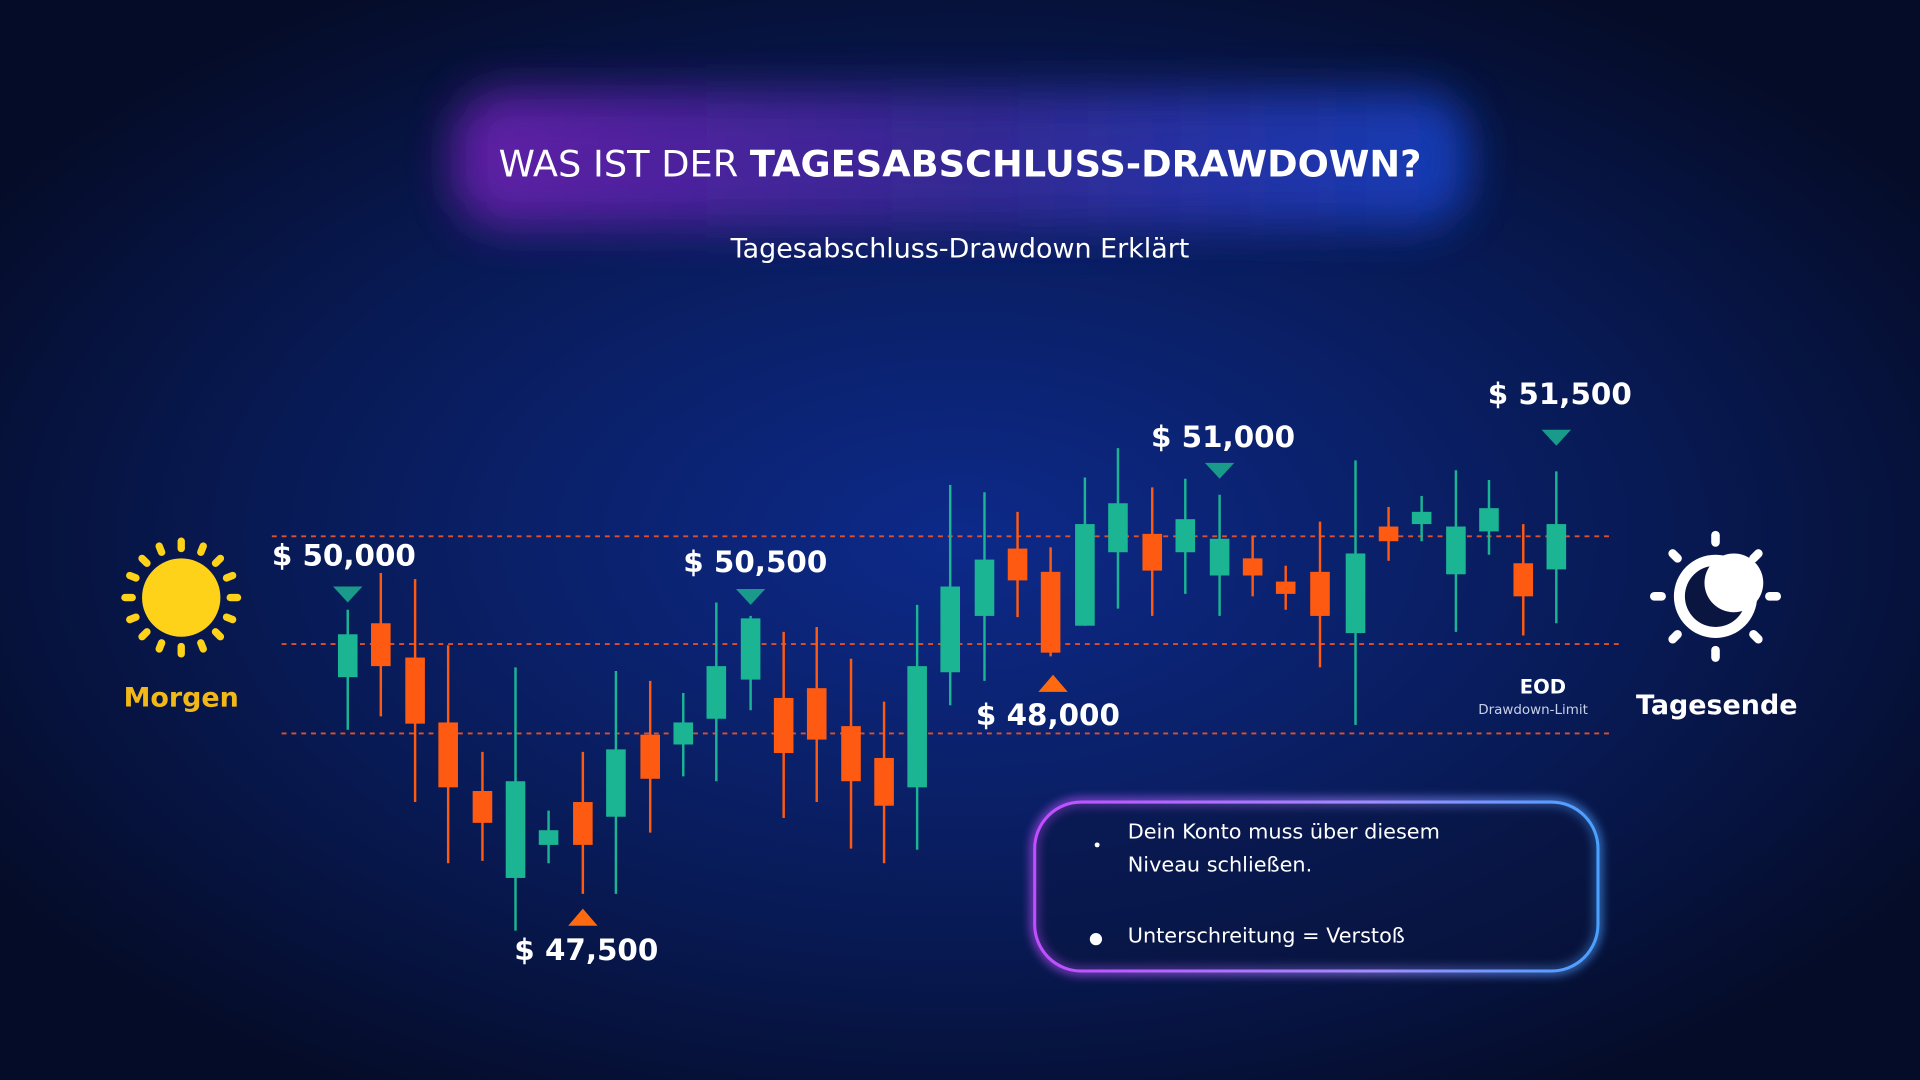  I want to click on title-glow, so click(961, 159).